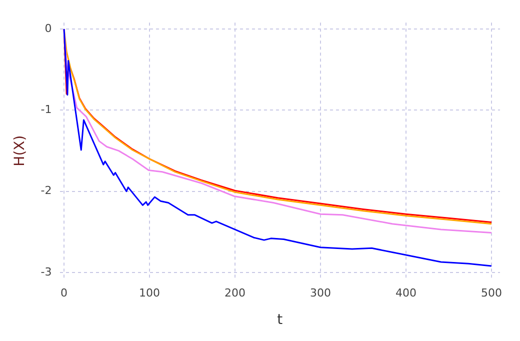  What do you see at coordinates (48, 28) in the screenshot?
I see `y-tick-label: 0` at bounding box center [48, 28].